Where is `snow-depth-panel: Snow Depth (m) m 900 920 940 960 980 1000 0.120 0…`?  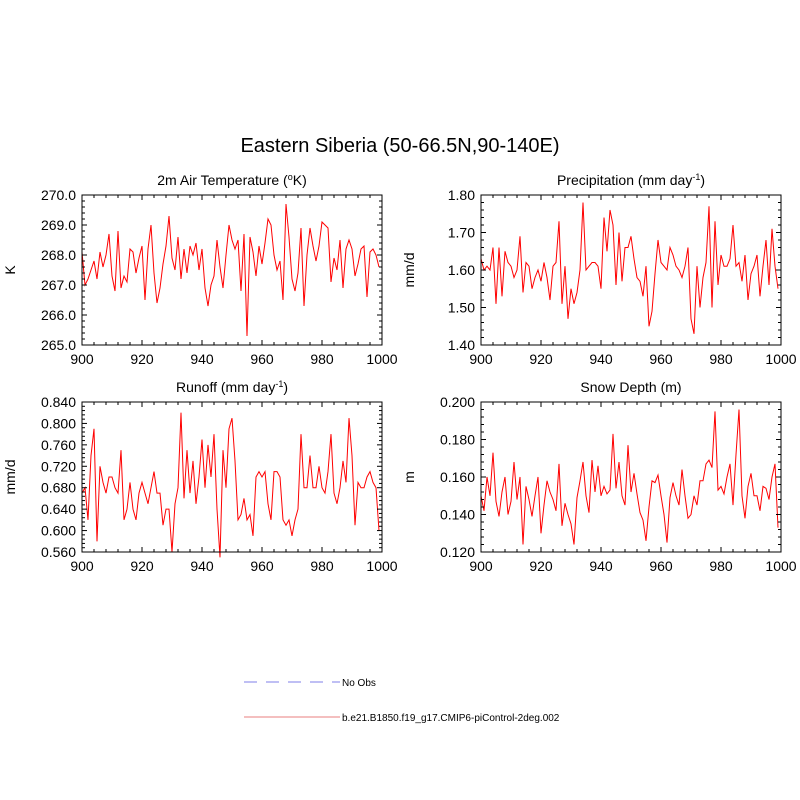
snow-depth-panel: Snow Depth (m) m 900 920 940 960 980 1000 0.120 0… is located at coordinates (599, 476).